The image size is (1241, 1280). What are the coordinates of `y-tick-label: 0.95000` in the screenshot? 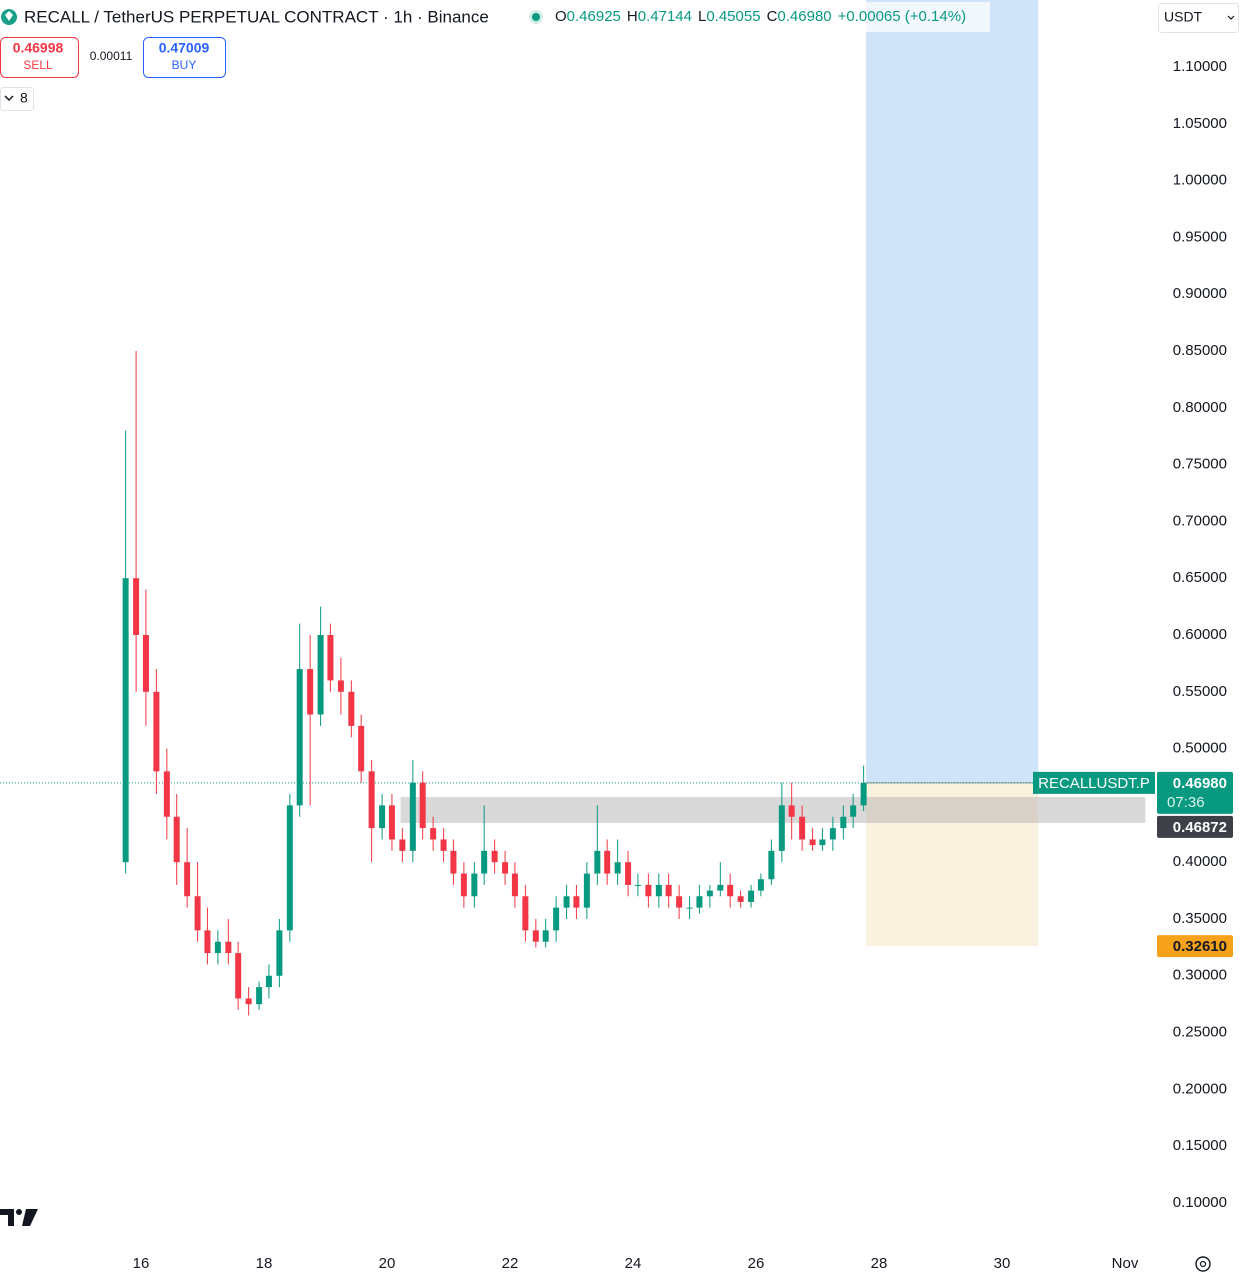 It's located at (1200, 236).